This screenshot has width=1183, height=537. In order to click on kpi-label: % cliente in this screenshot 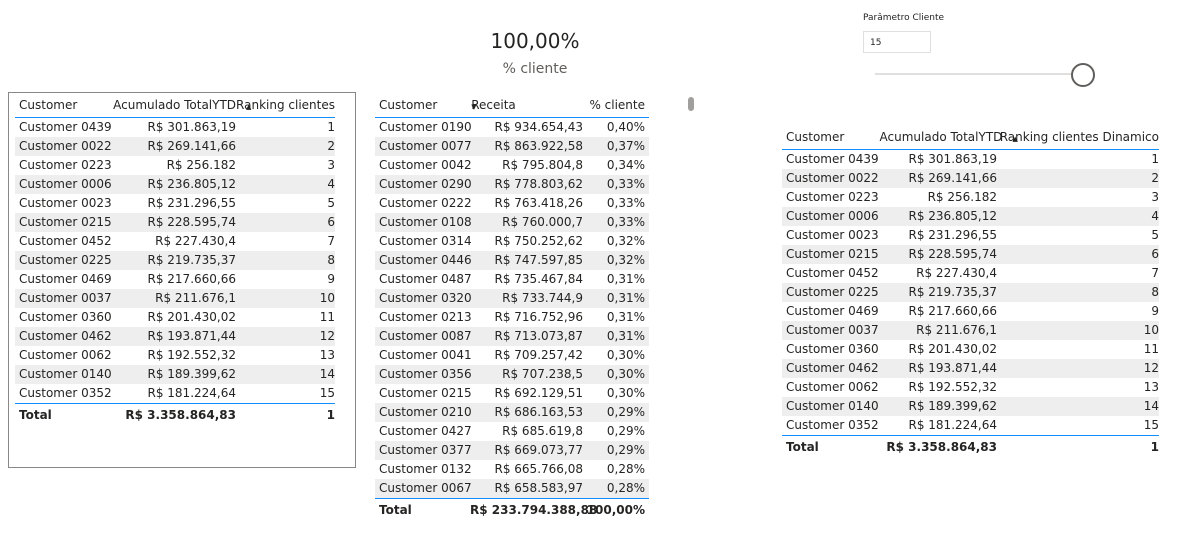, I will do `click(535, 69)`.